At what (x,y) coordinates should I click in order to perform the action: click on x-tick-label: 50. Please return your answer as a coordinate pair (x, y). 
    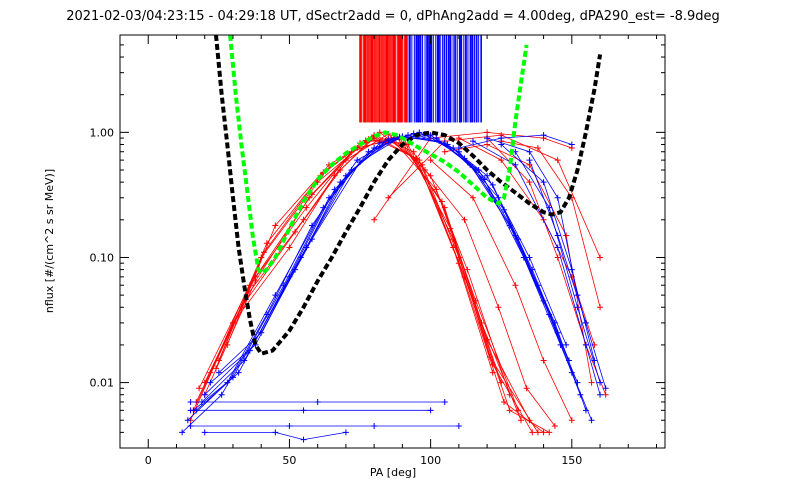
    Looking at the image, I should click on (289, 460).